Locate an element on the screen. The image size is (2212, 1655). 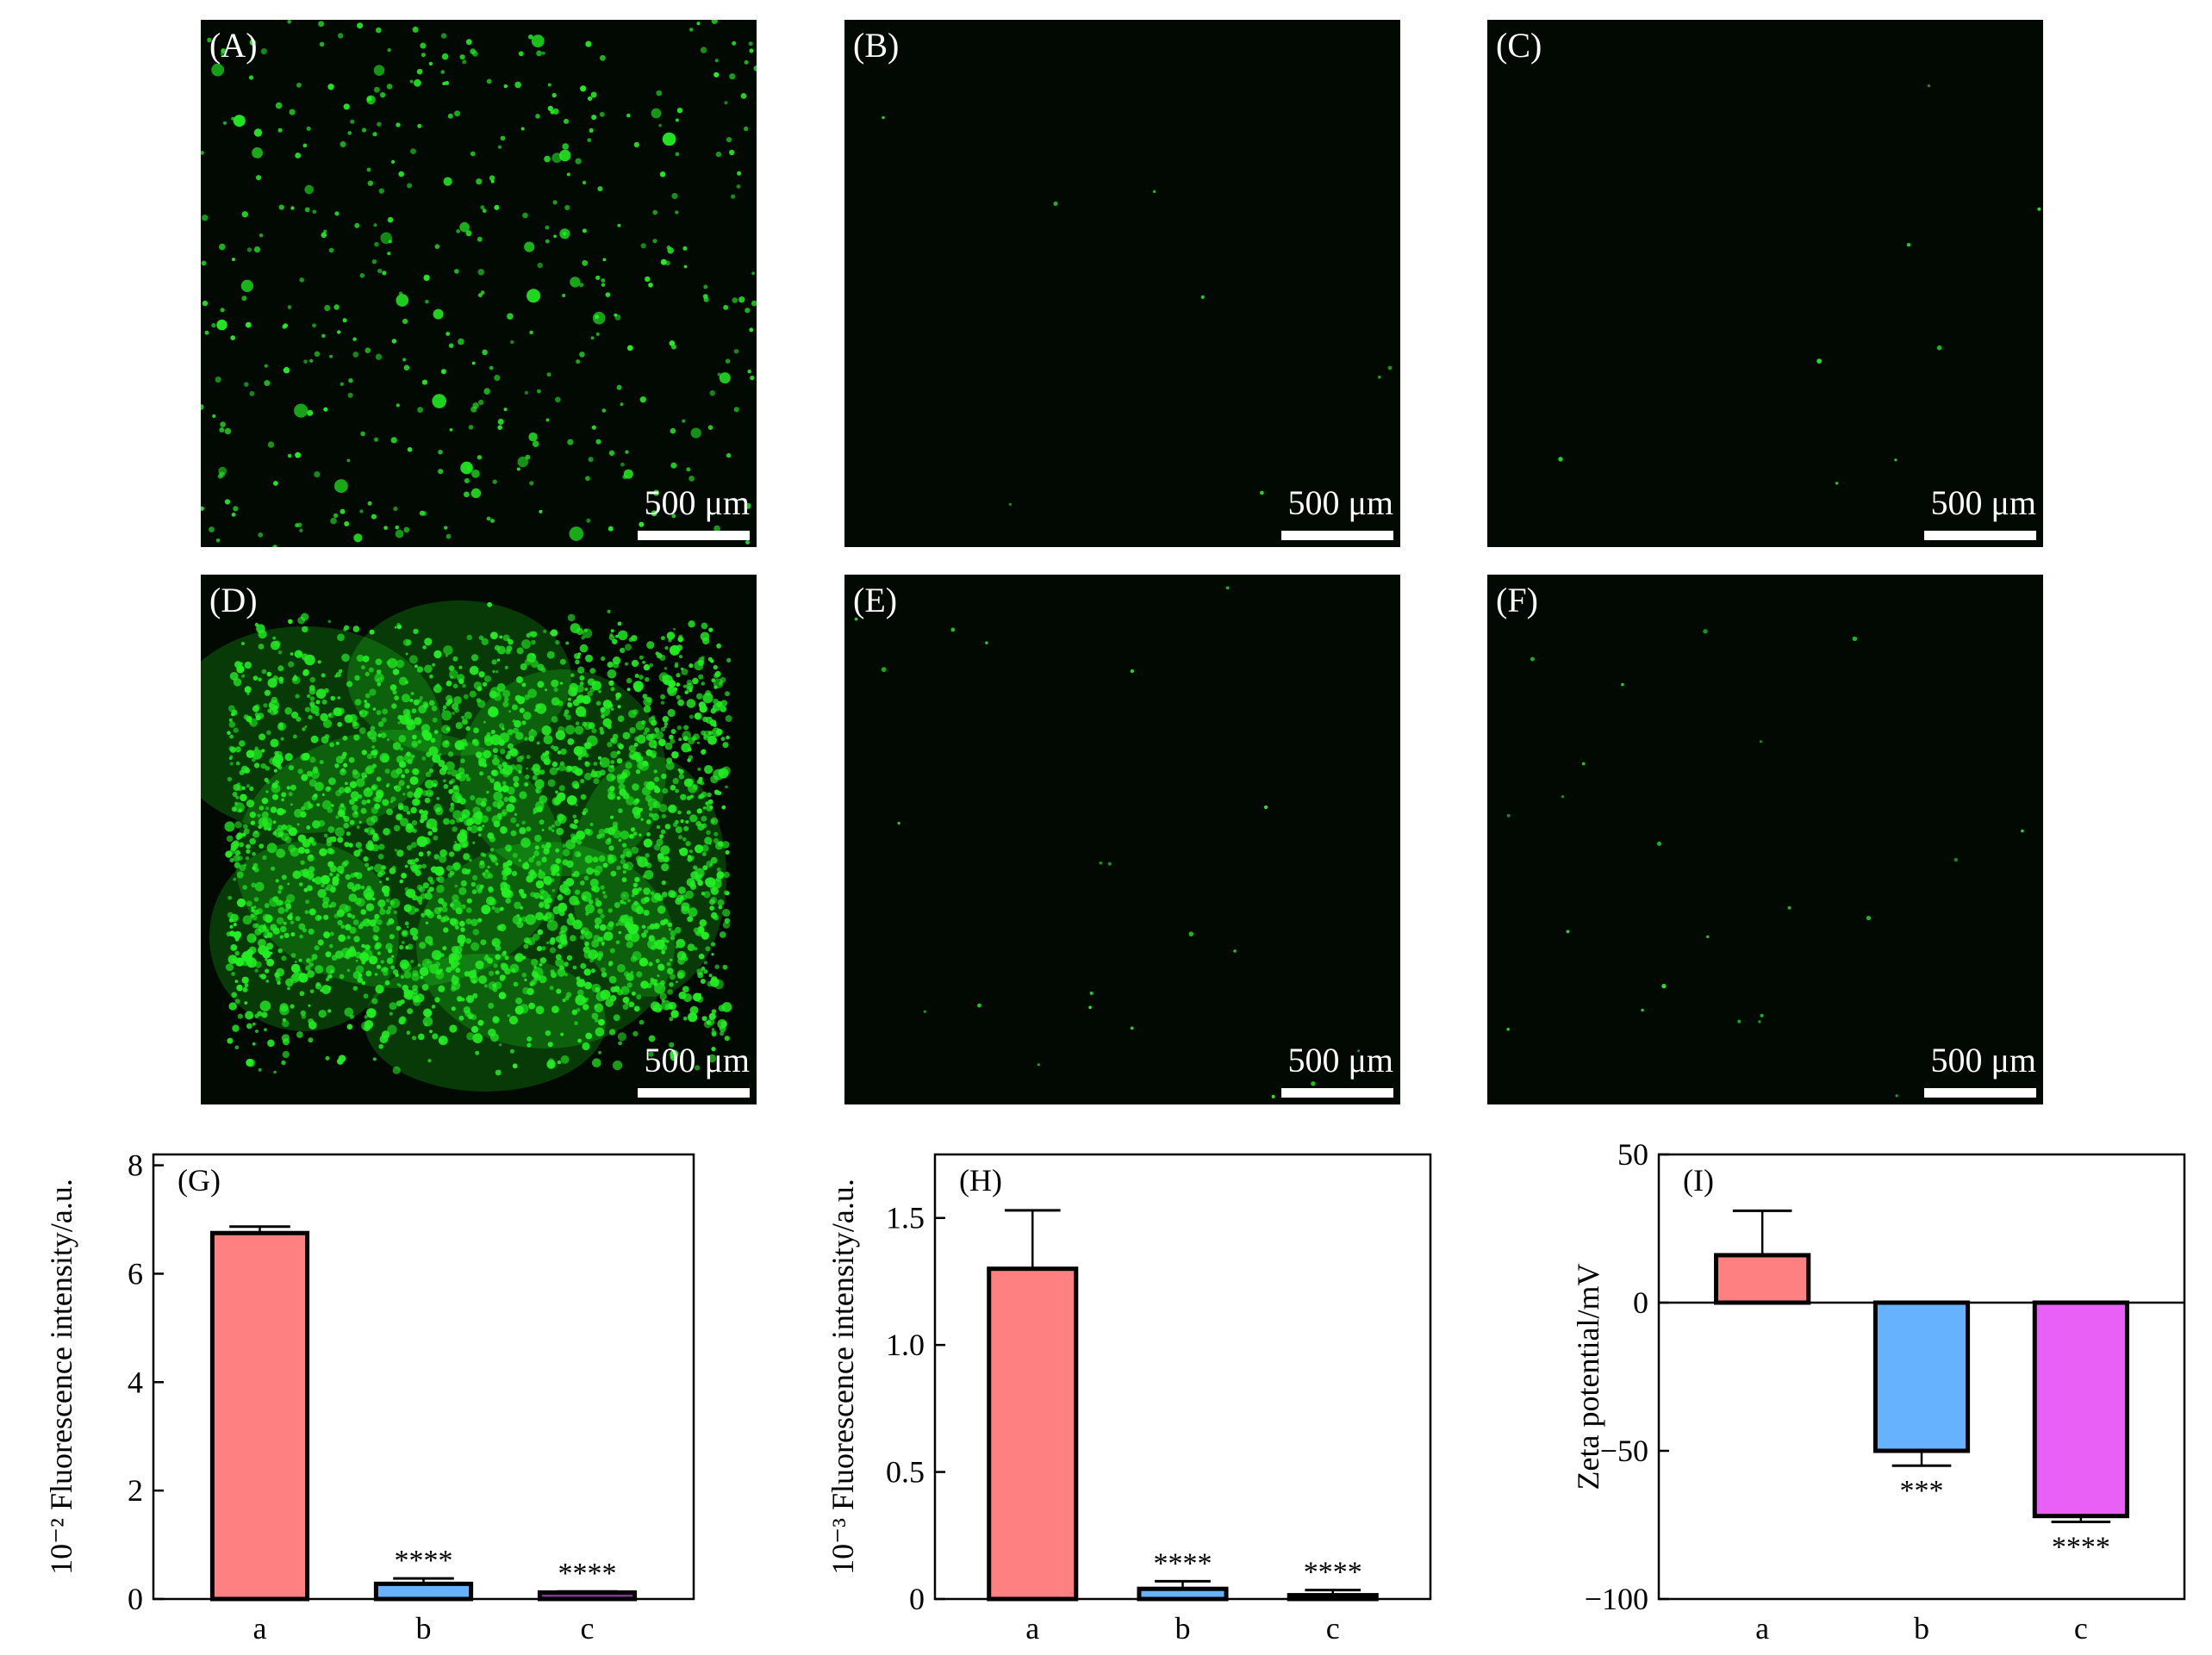
chart-i: −100 −50 0 50 Zeta potential/mV (I) a *** b **** c is located at coordinates (1879, 1391).